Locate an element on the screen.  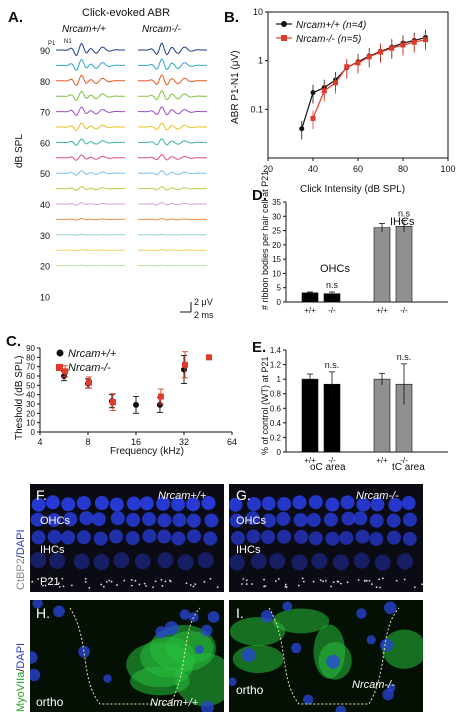
b-ytick-label-1: 1 is located at coordinates (260, 61).